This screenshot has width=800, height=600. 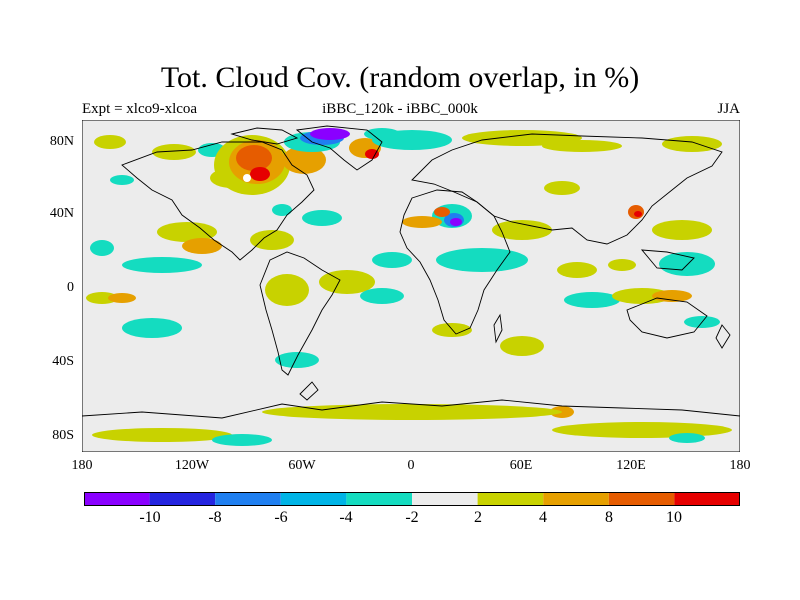 I want to click on lat-label-40s: 40S, so click(x=63, y=361).